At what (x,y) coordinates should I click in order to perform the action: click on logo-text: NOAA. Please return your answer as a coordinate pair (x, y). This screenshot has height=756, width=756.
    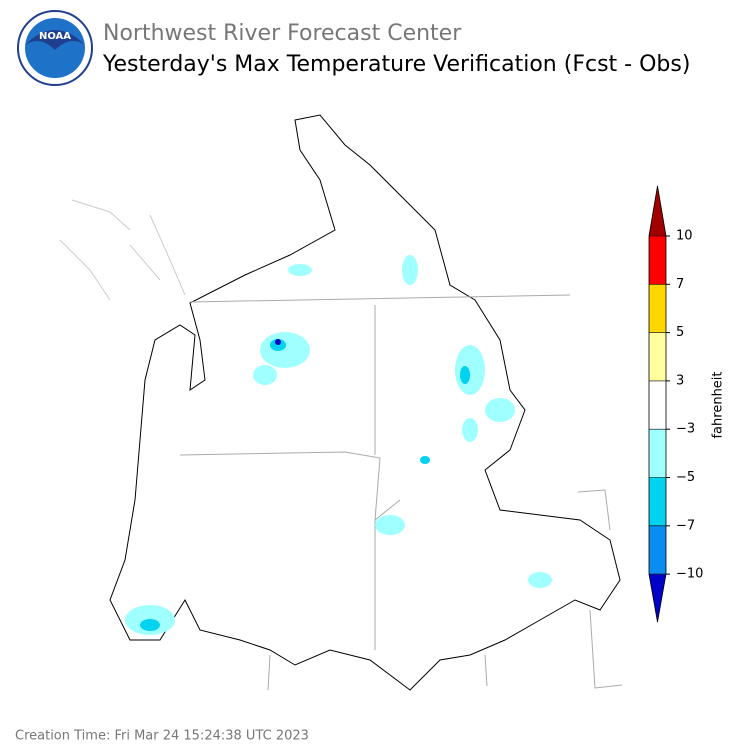
    Looking at the image, I should click on (55, 36).